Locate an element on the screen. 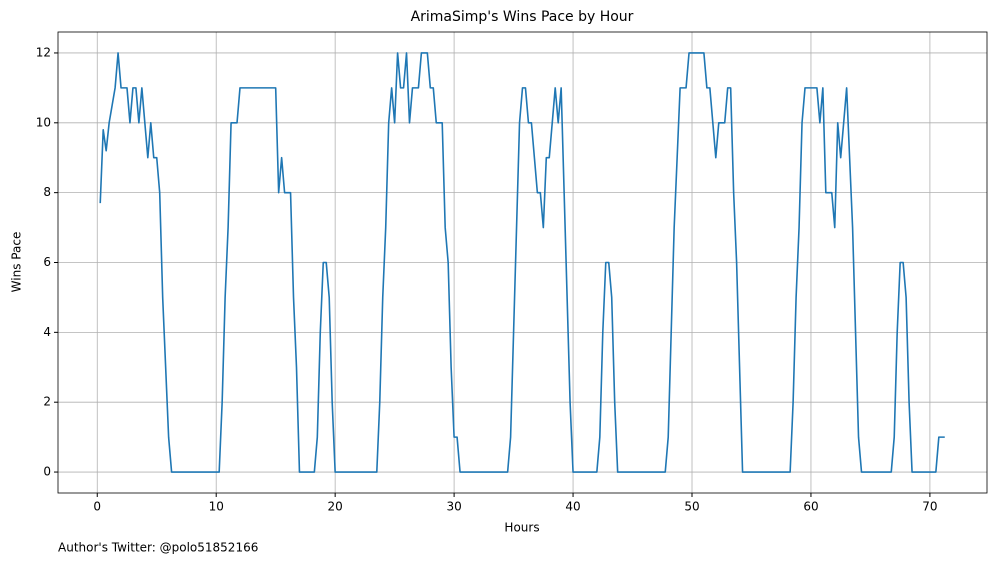  x-tick-label: 50 is located at coordinates (691, 507).